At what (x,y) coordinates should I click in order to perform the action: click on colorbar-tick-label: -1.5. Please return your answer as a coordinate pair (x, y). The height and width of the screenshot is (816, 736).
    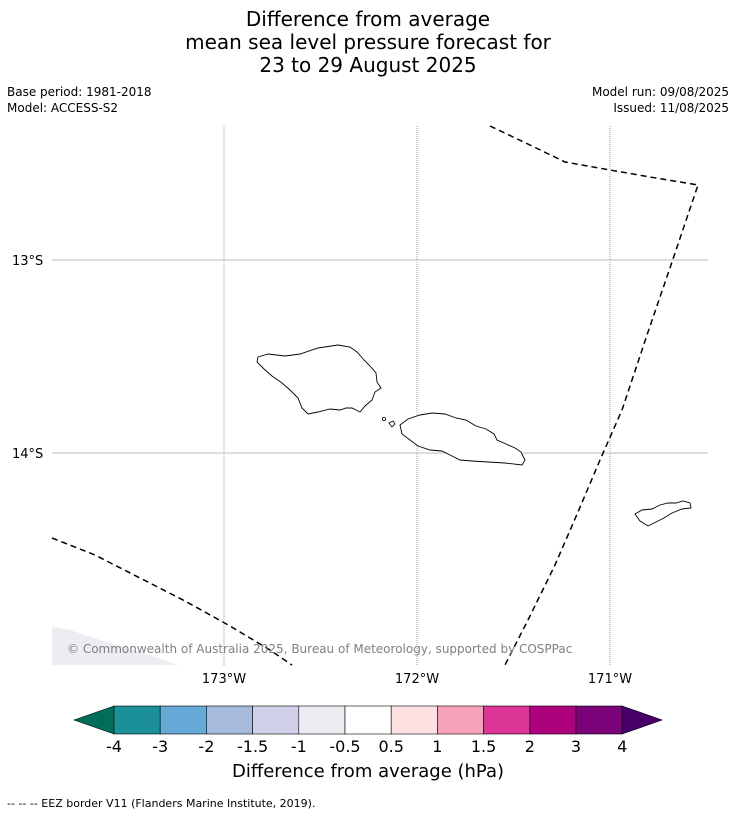
    Looking at the image, I should click on (252, 746).